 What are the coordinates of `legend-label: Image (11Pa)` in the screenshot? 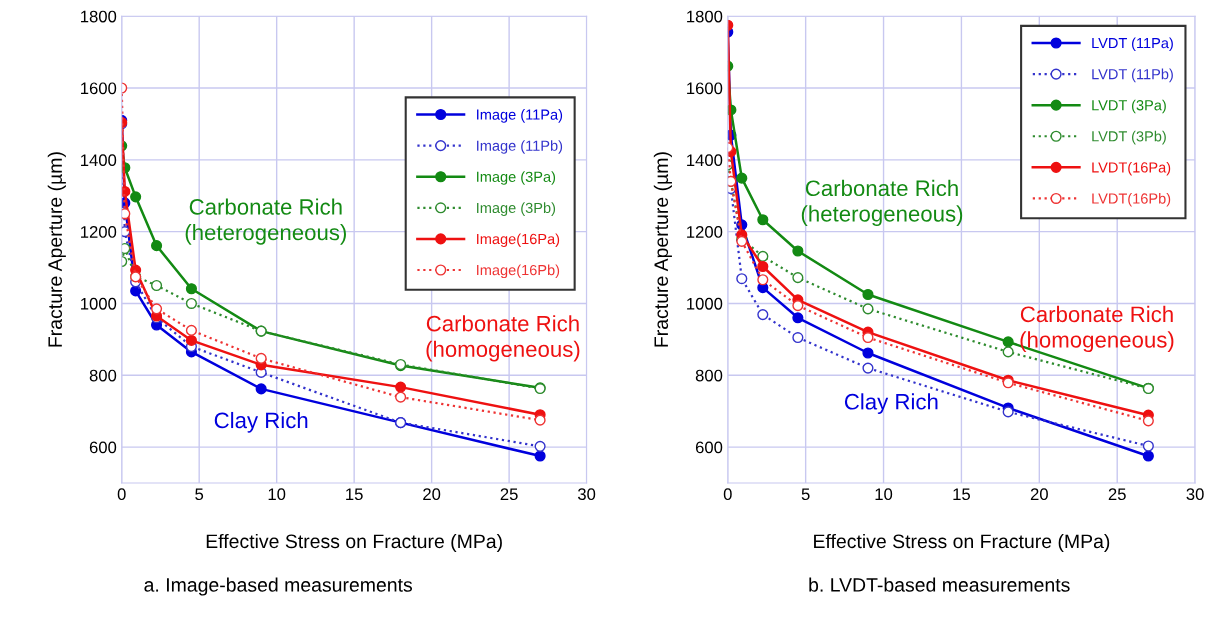 It's located at (520, 116).